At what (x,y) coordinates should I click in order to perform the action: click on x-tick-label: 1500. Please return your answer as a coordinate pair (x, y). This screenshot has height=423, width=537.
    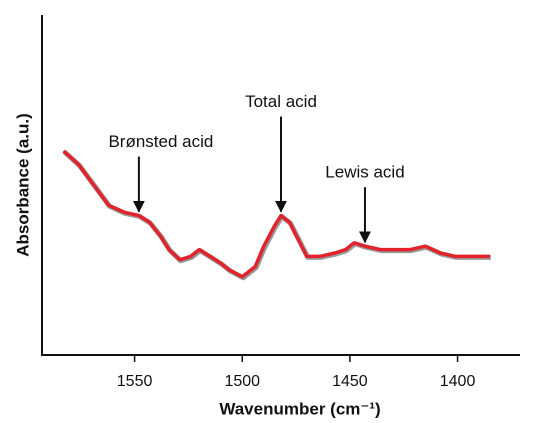
    Looking at the image, I should click on (242, 381).